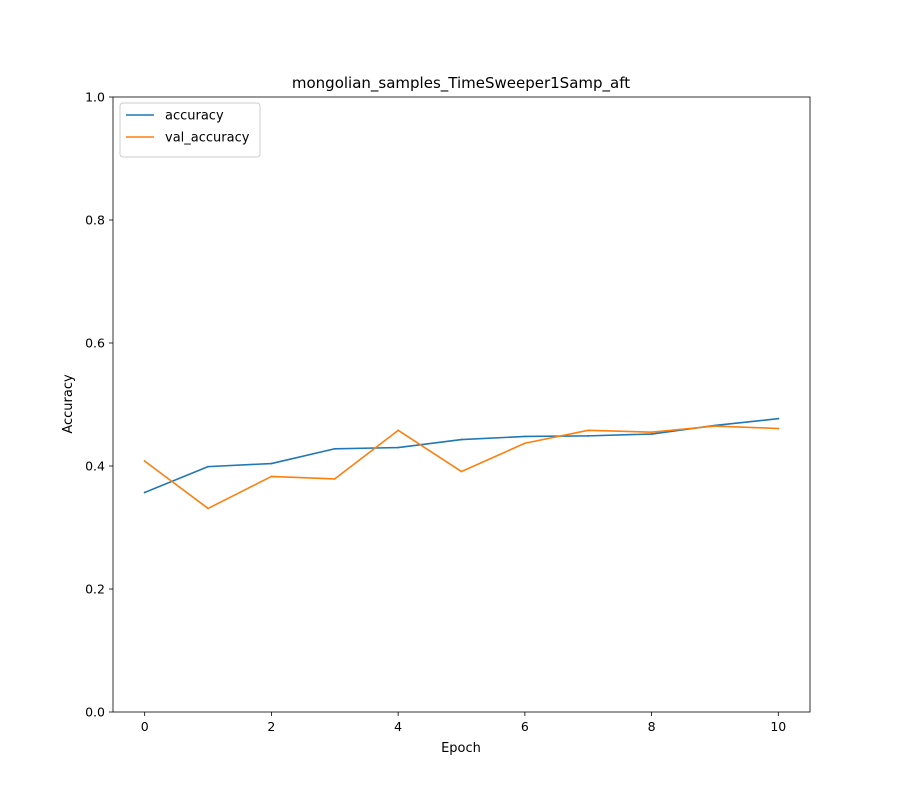 Image resolution: width=900 pixels, height=800 pixels. Describe the element at coordinates (68, 404) in the screenshot. I see `y-axis-label: Accuracy` at that location.